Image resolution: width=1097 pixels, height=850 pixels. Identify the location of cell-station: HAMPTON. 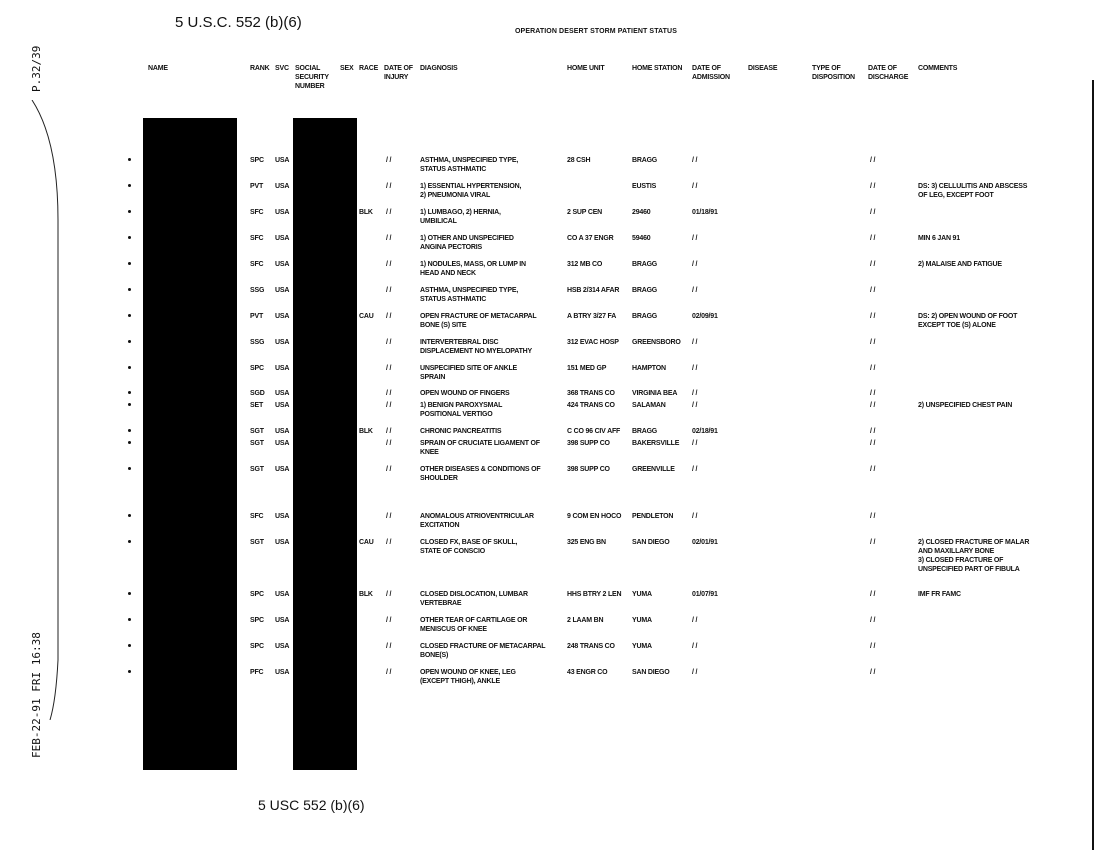
(649, 368).